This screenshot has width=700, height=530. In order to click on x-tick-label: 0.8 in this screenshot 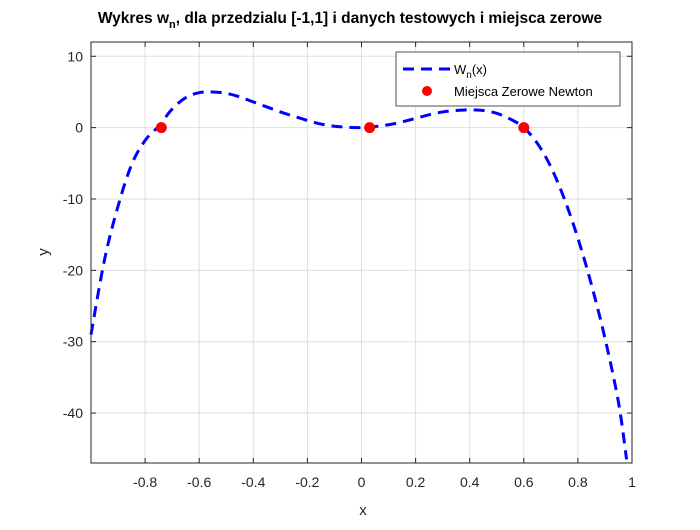, I will do `click(578, 482)`.